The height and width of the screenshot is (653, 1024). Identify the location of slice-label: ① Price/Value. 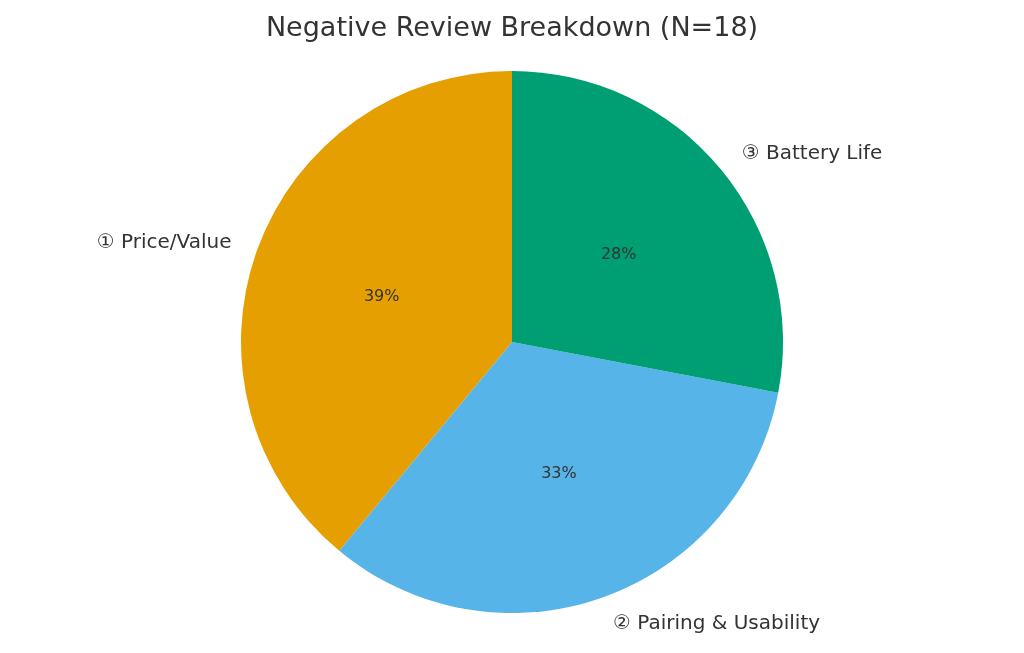
(164, 241).